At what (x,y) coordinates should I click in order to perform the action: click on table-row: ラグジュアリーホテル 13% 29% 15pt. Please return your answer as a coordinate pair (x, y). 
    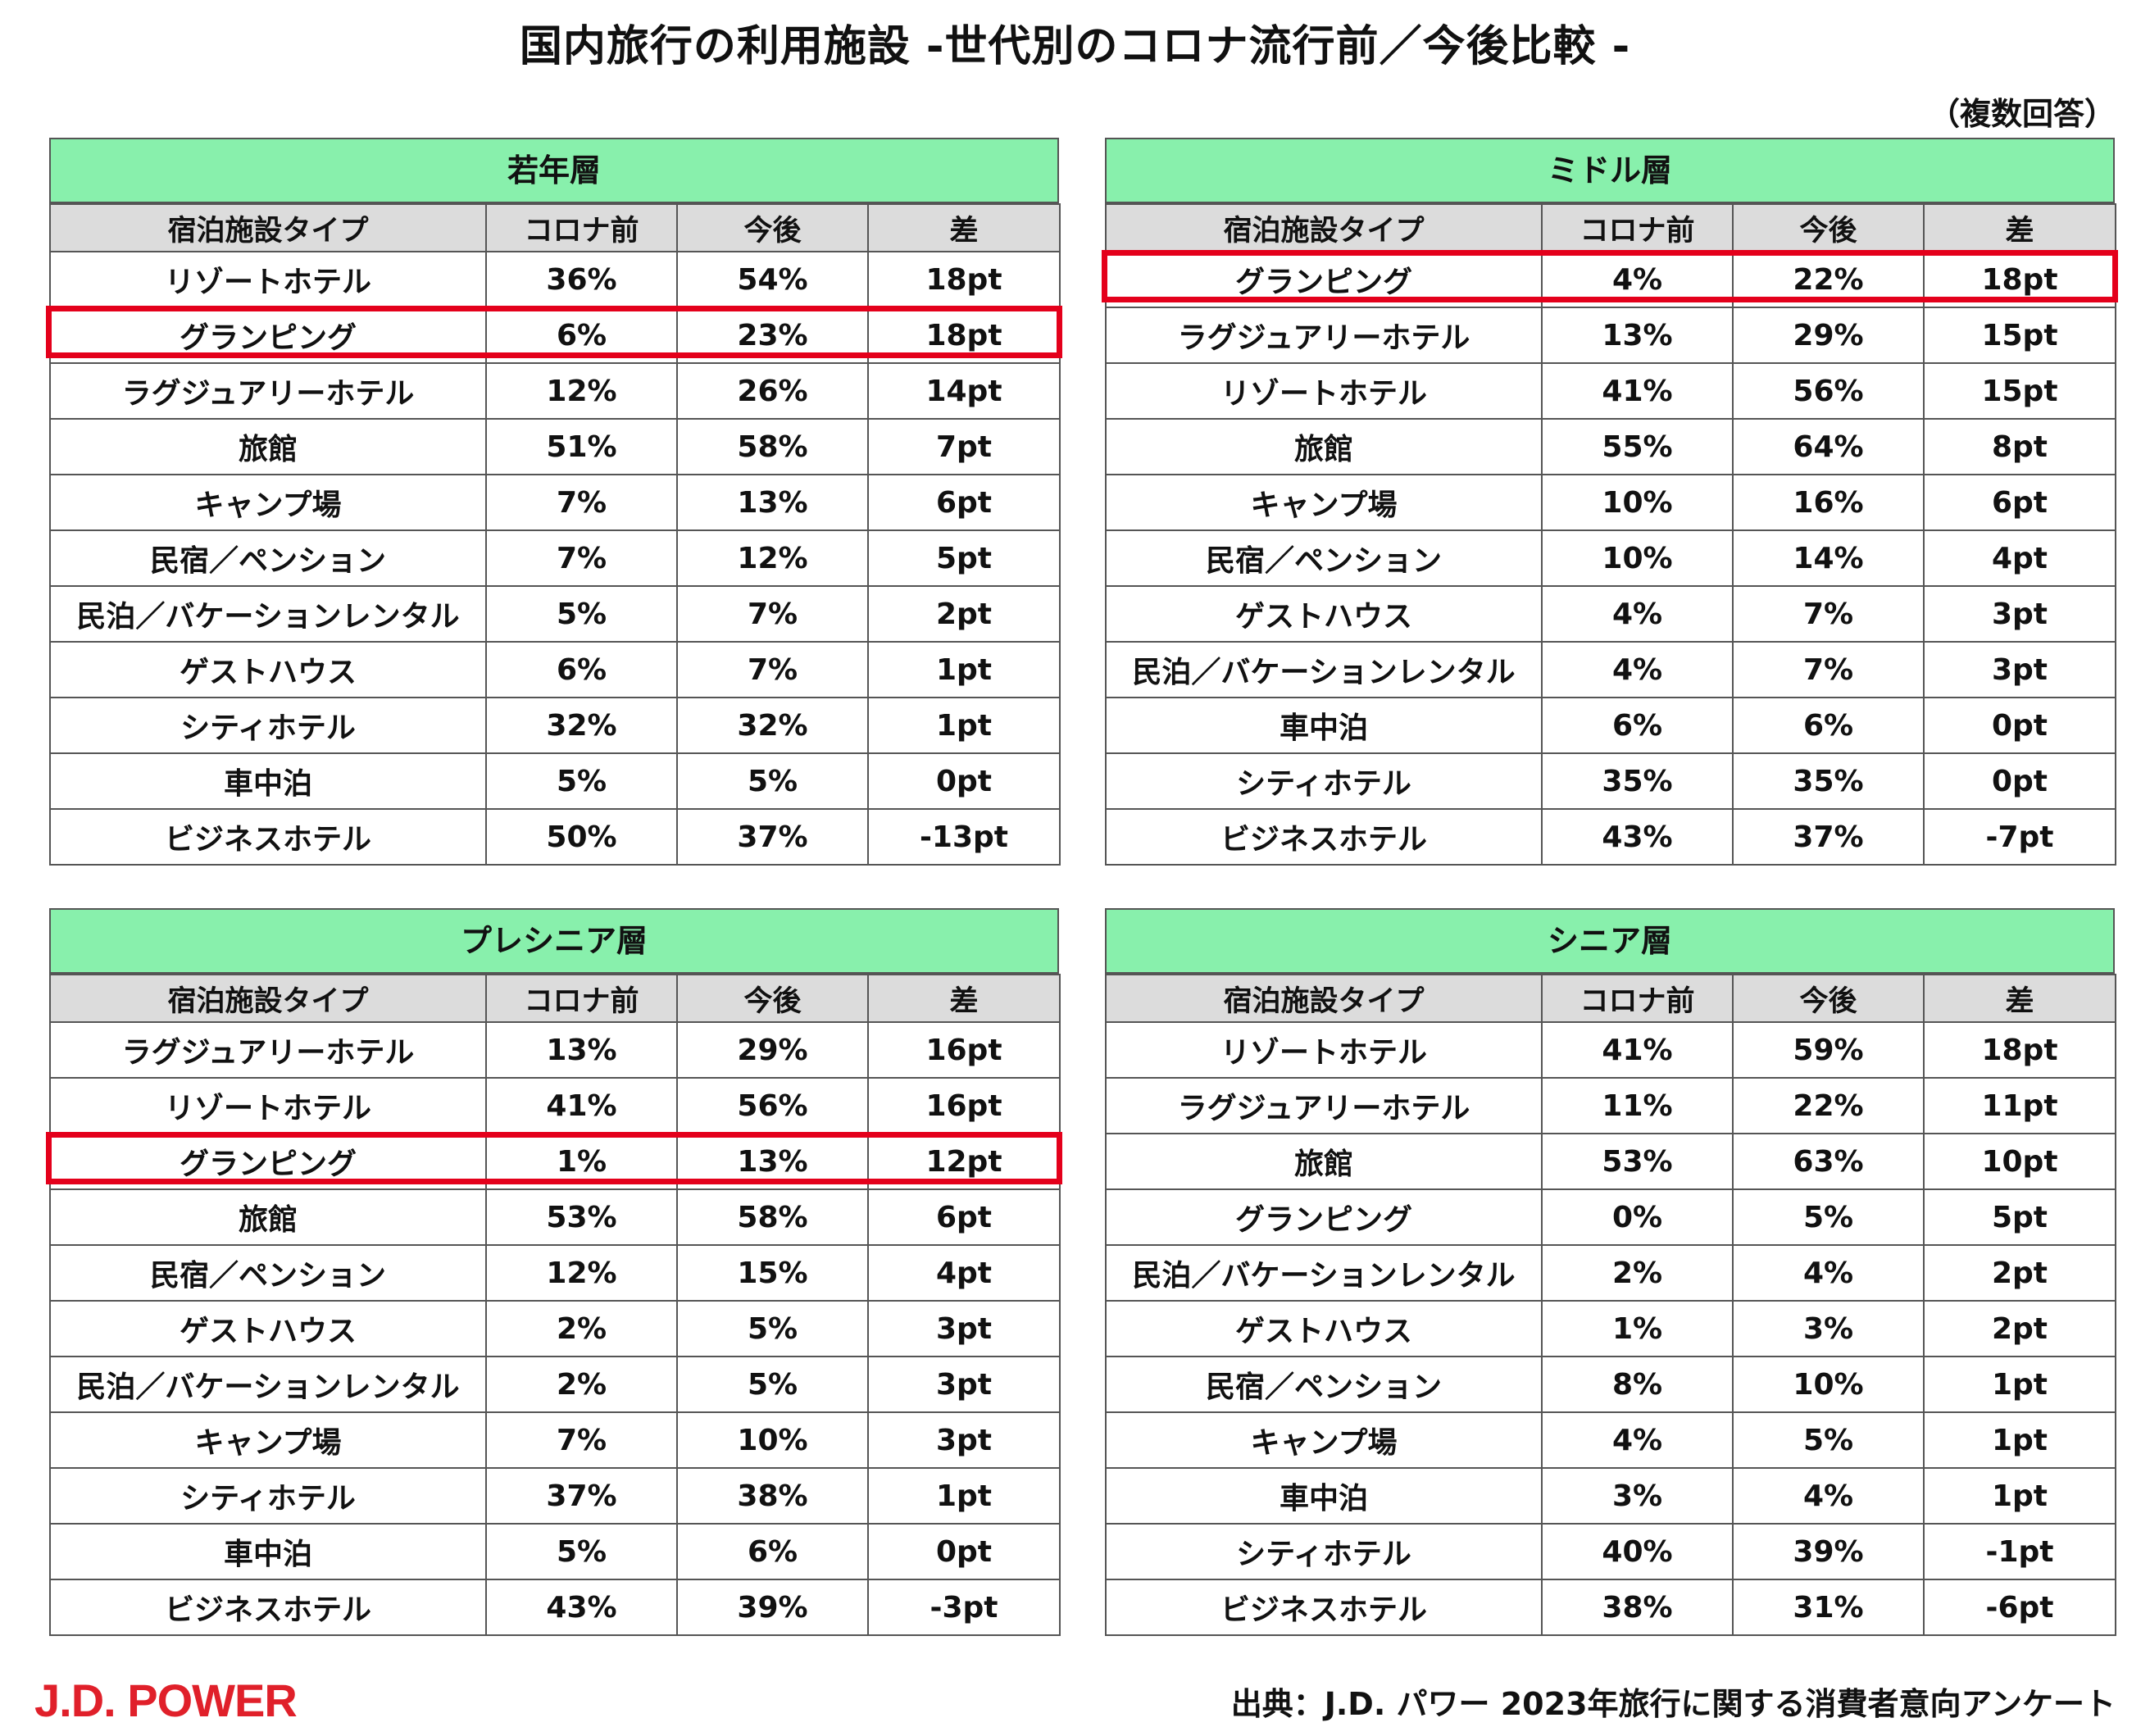
    Looking at the image, I should click on (1610, 335).